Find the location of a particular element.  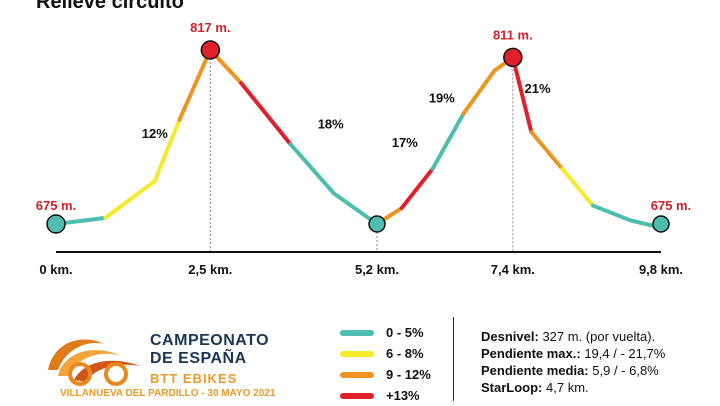

km-tick-label: 9,8 km. is located at coordinates (661, 269).